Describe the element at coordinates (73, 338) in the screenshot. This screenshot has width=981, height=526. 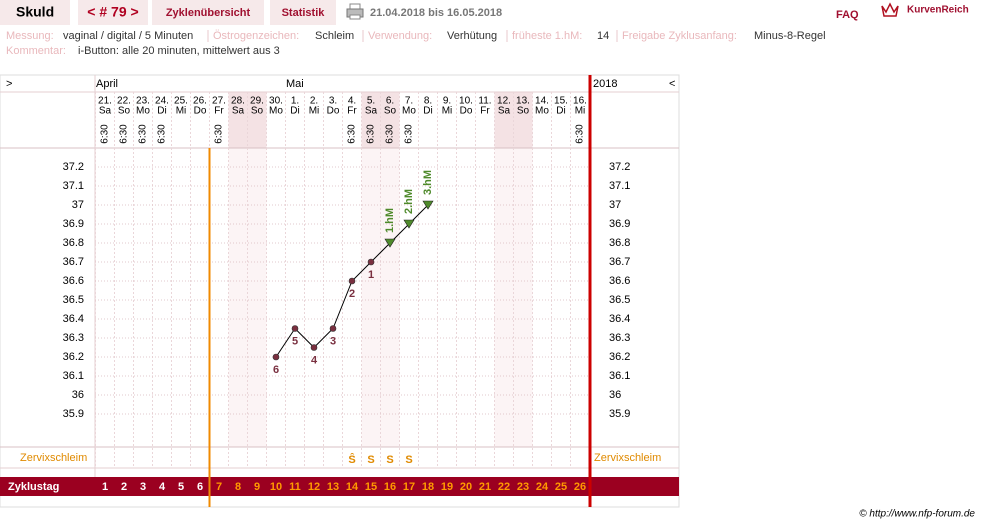
I see `y-tick-label: 36.3` at that location.